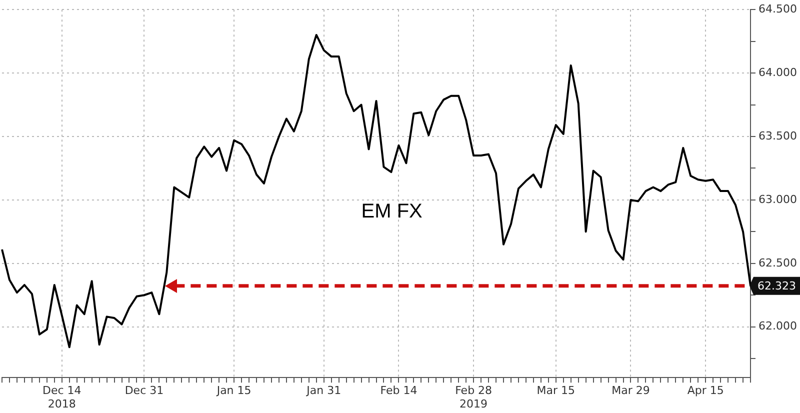  I want to click on x-tick-label: Jan 15, so click(234, 391).